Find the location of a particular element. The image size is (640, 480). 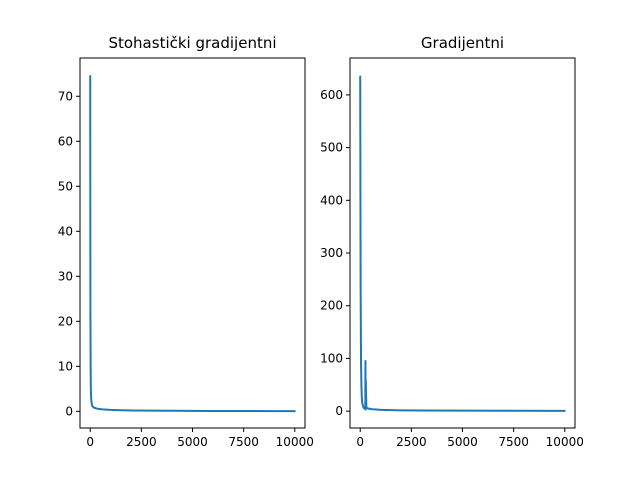

y-tick-label: 10 is located at coordinates (65, 366).